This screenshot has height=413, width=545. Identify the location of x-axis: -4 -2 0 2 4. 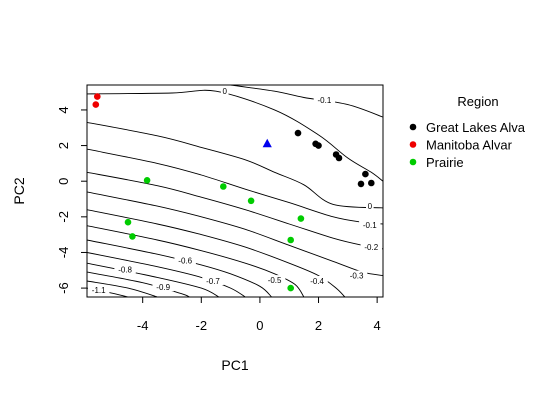
(259, 314).